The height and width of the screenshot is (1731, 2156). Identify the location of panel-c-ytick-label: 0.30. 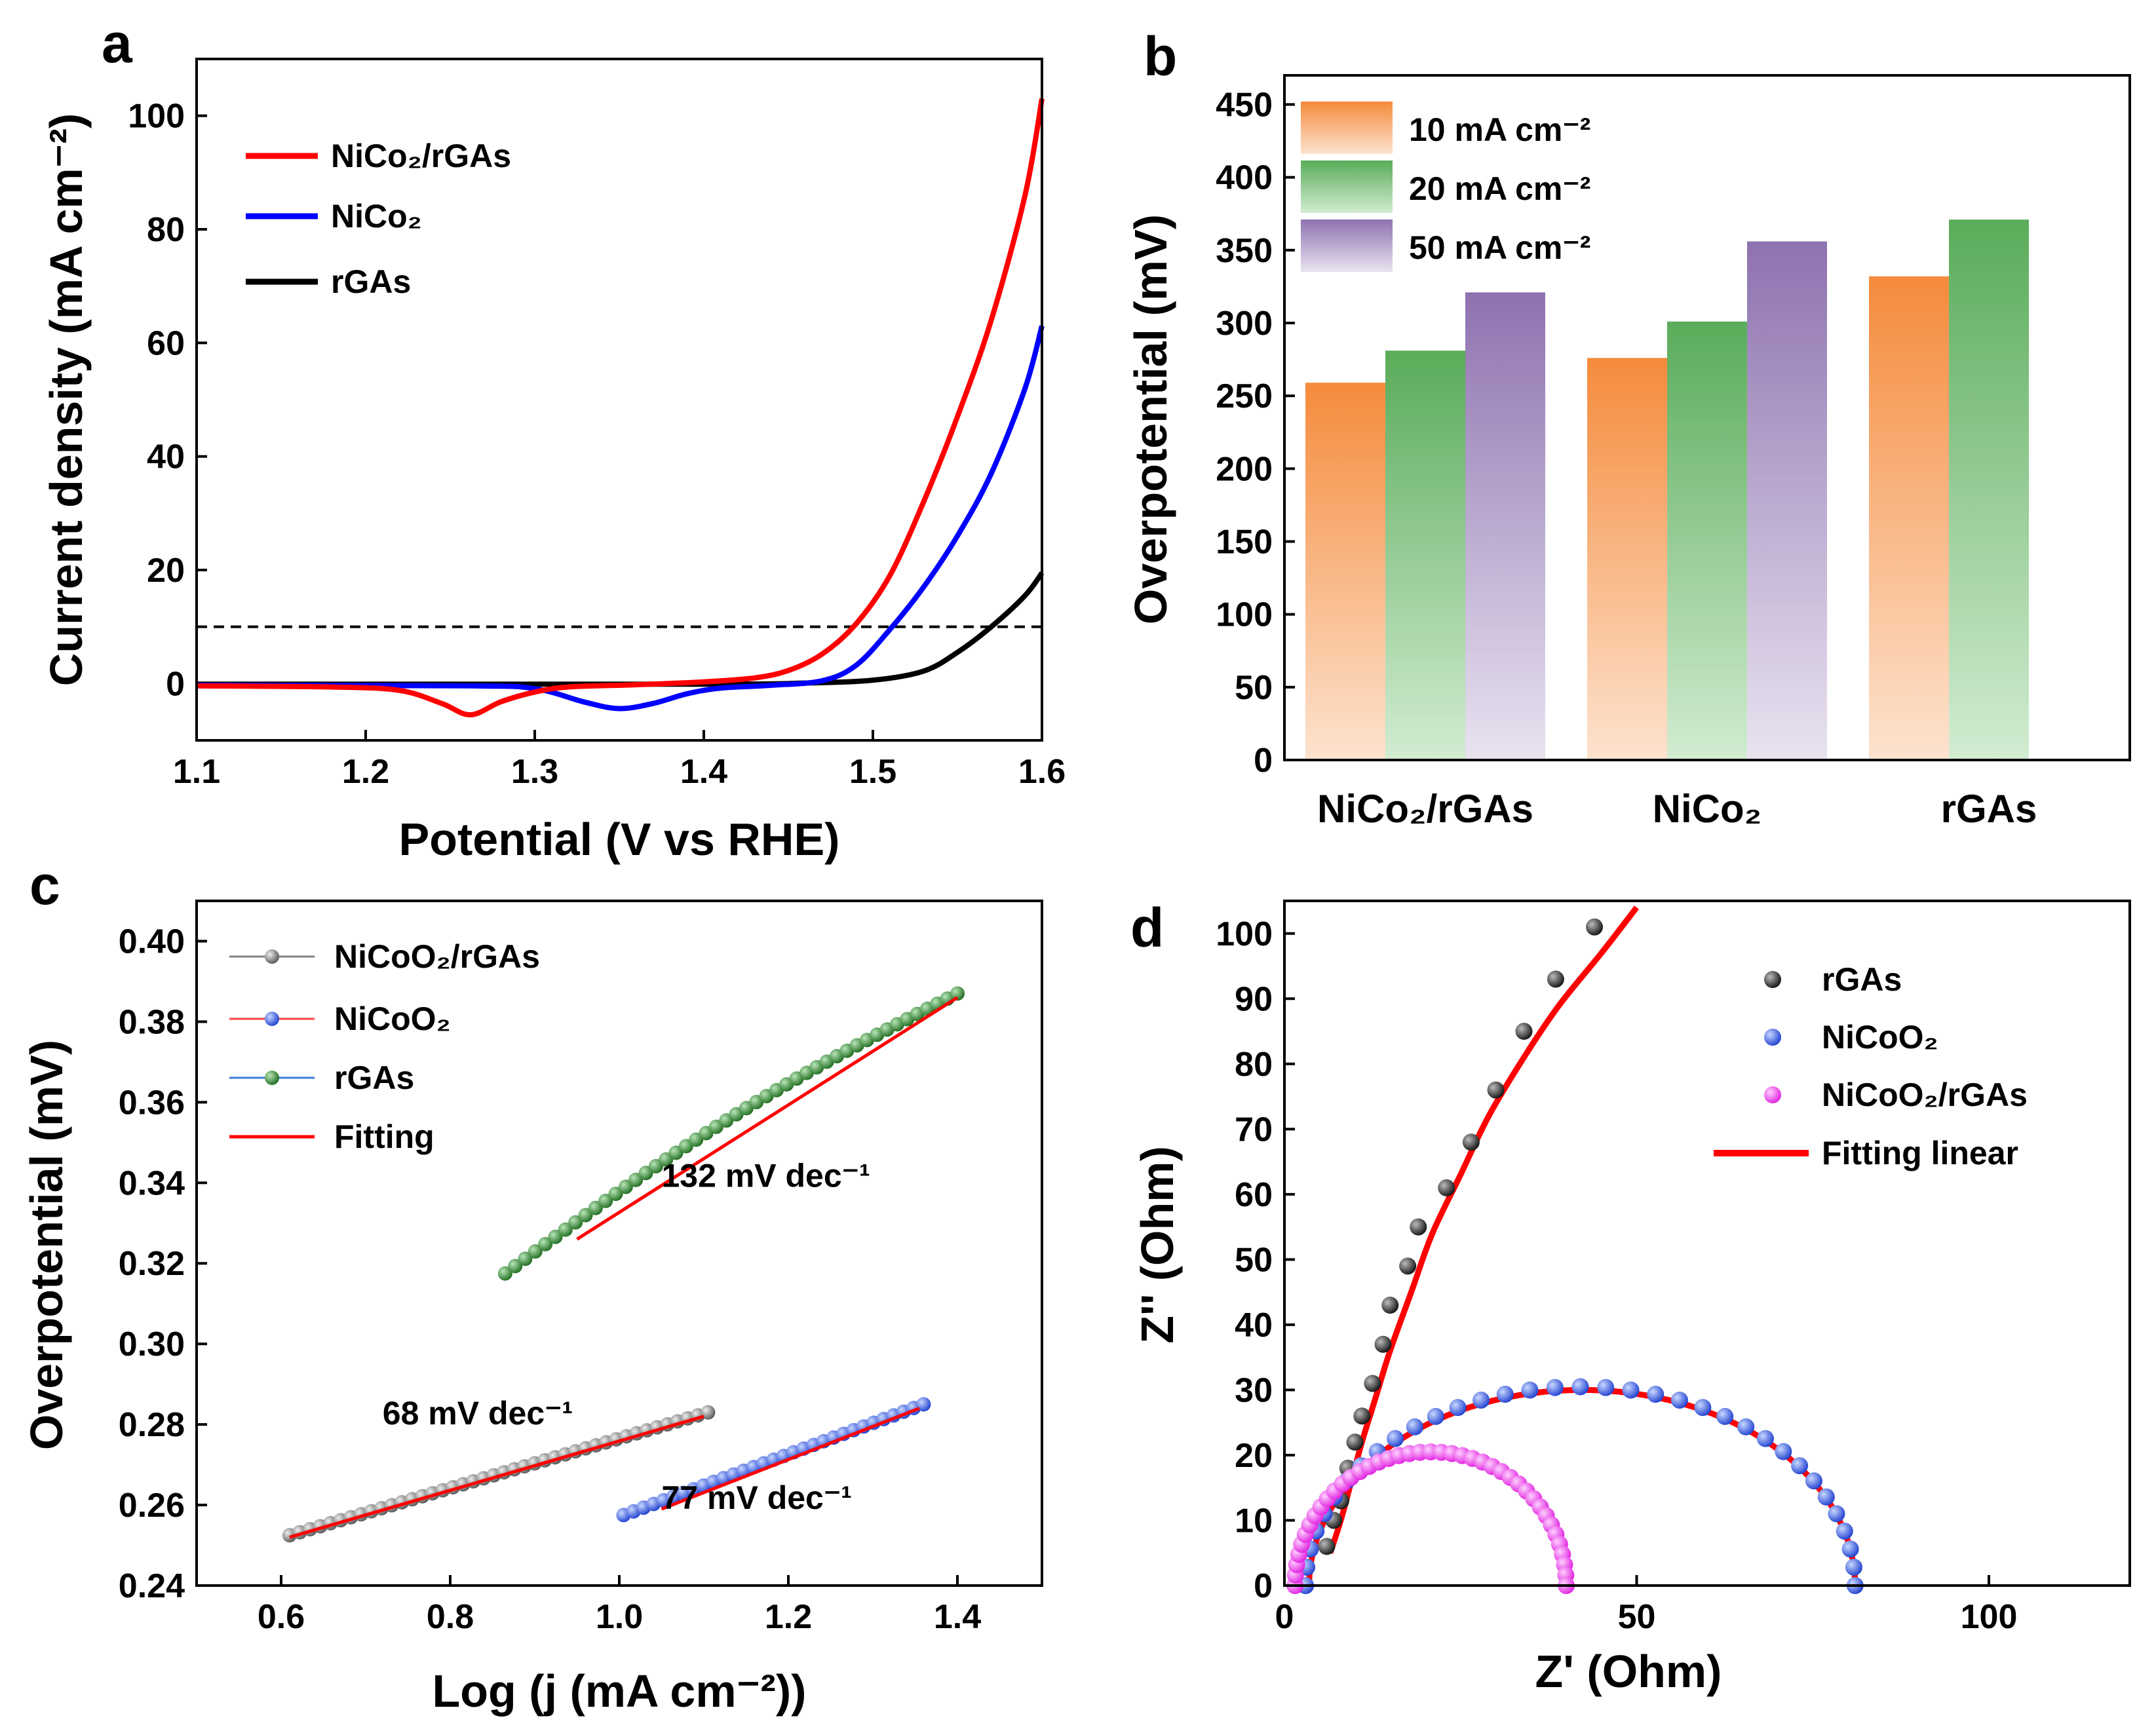
(152, 1344).